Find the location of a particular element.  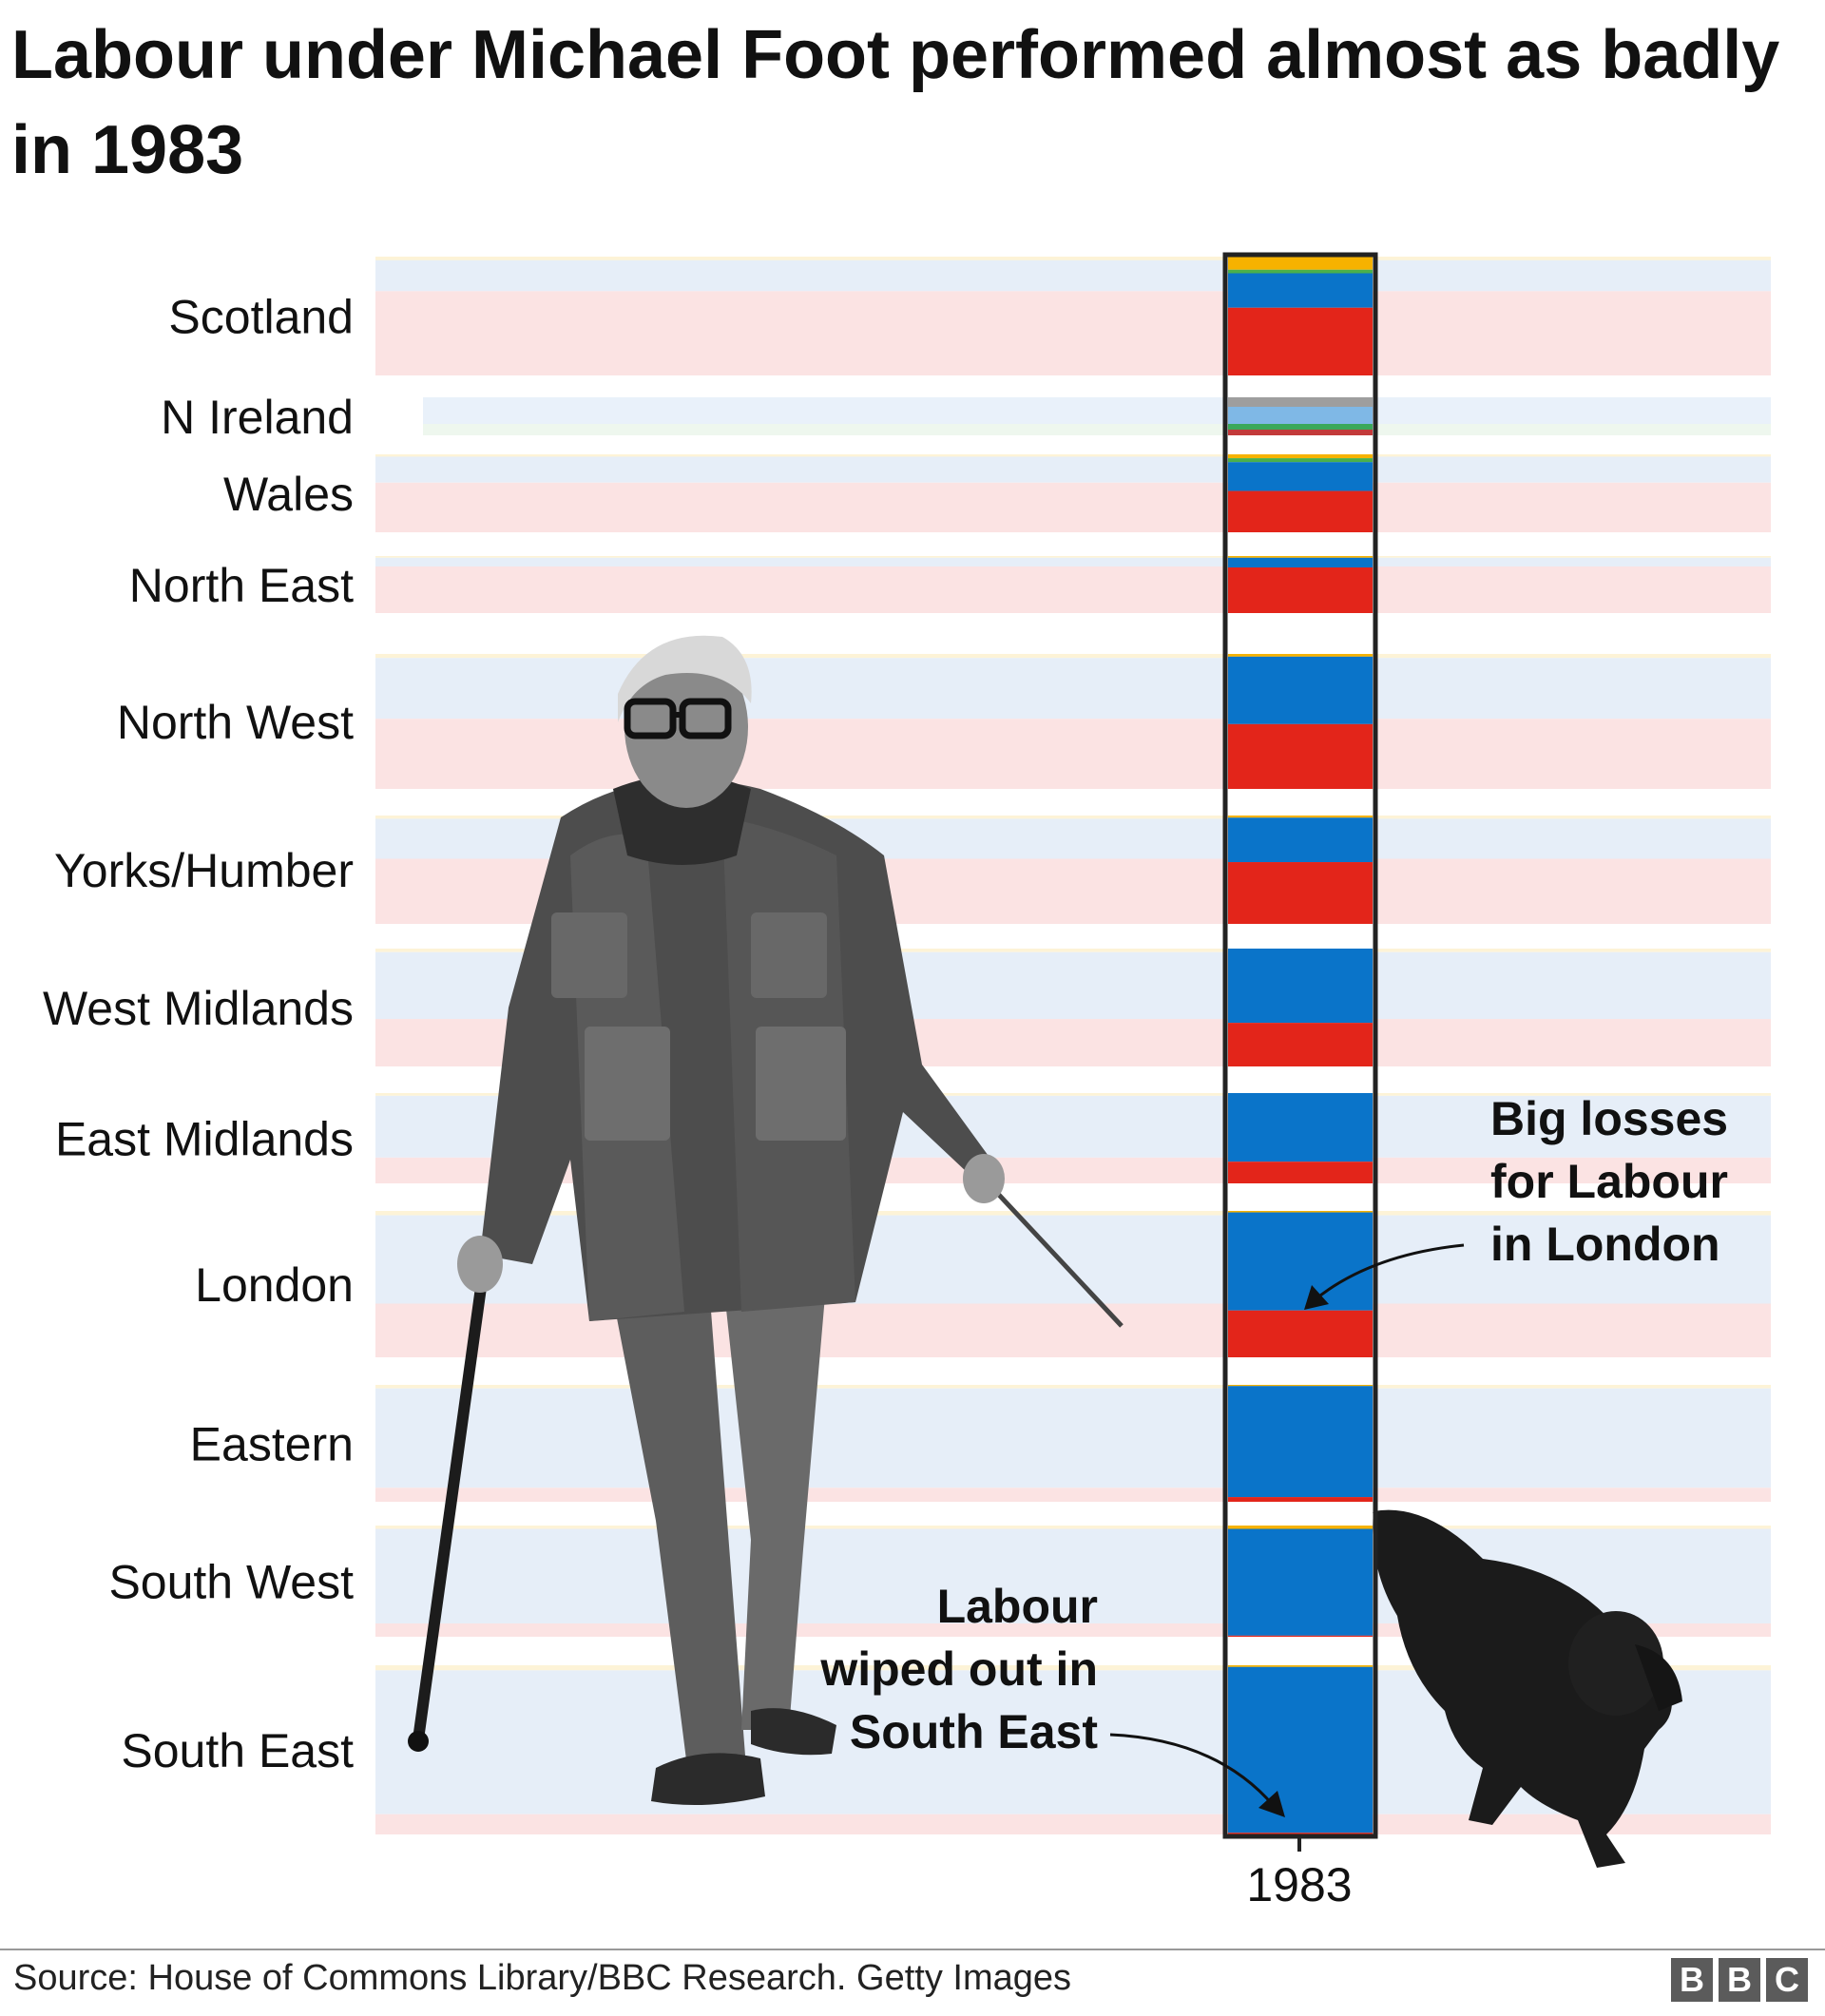

bg-band-conservative-north-west is located at coordinates (1073, 689).